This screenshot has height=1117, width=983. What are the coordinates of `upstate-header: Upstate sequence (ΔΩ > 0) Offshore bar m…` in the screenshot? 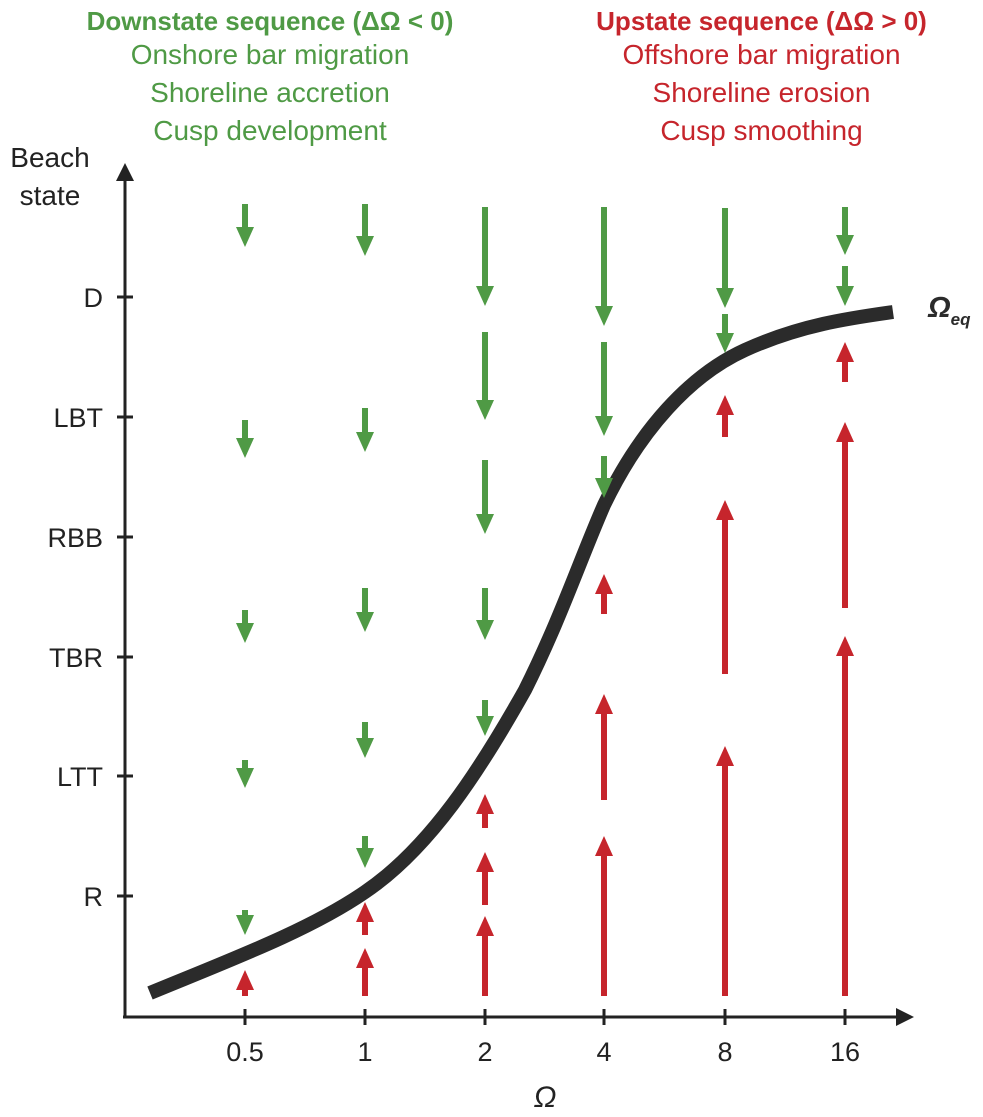 It's located at (761, 78).